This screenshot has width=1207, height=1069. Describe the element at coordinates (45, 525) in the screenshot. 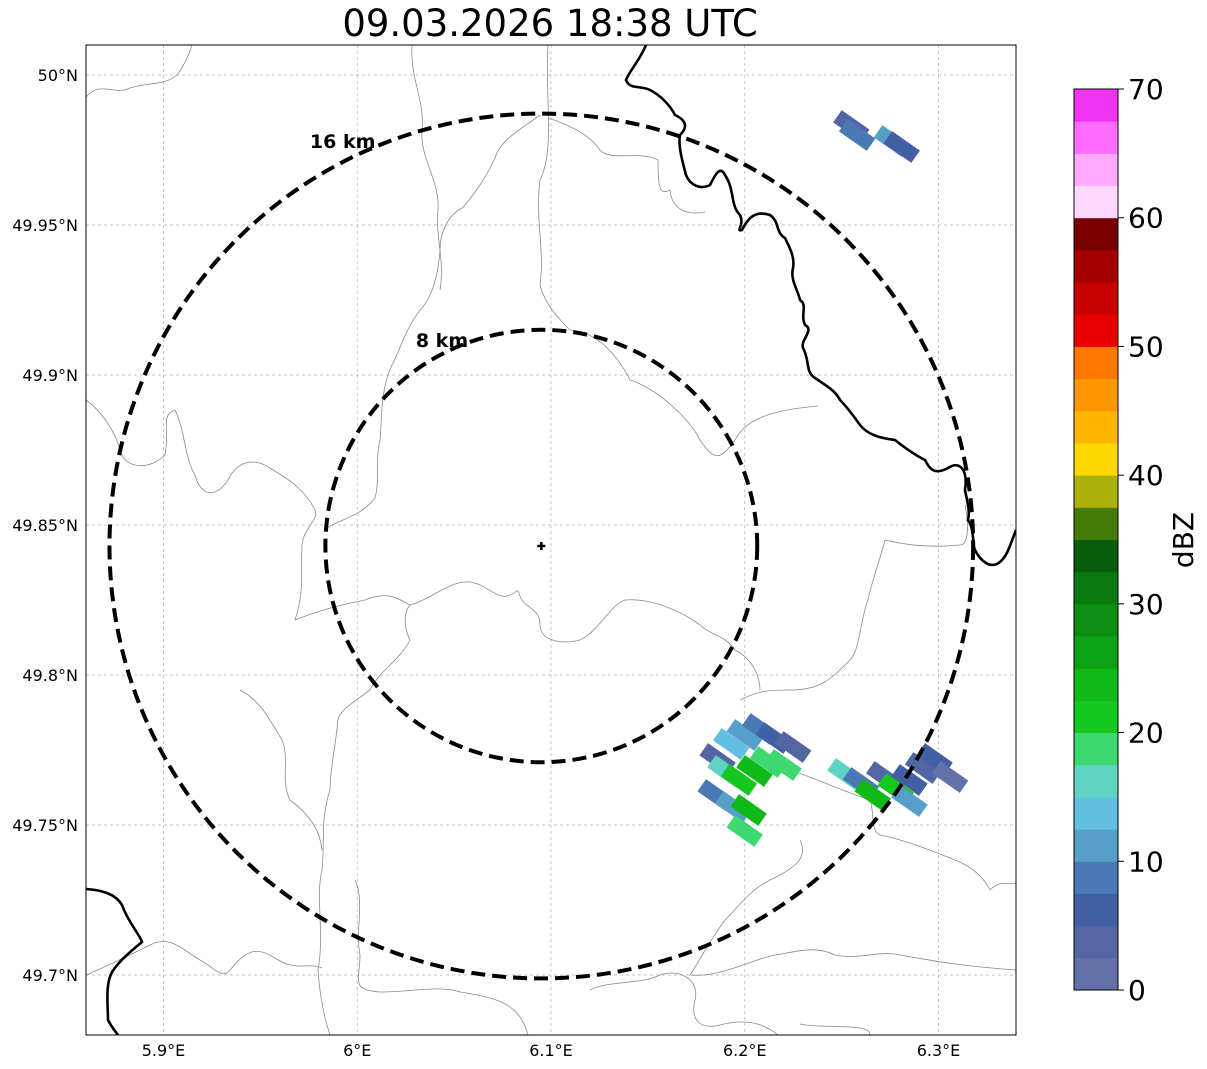

I see `lat-tick-label: 49.85°N` at that location.